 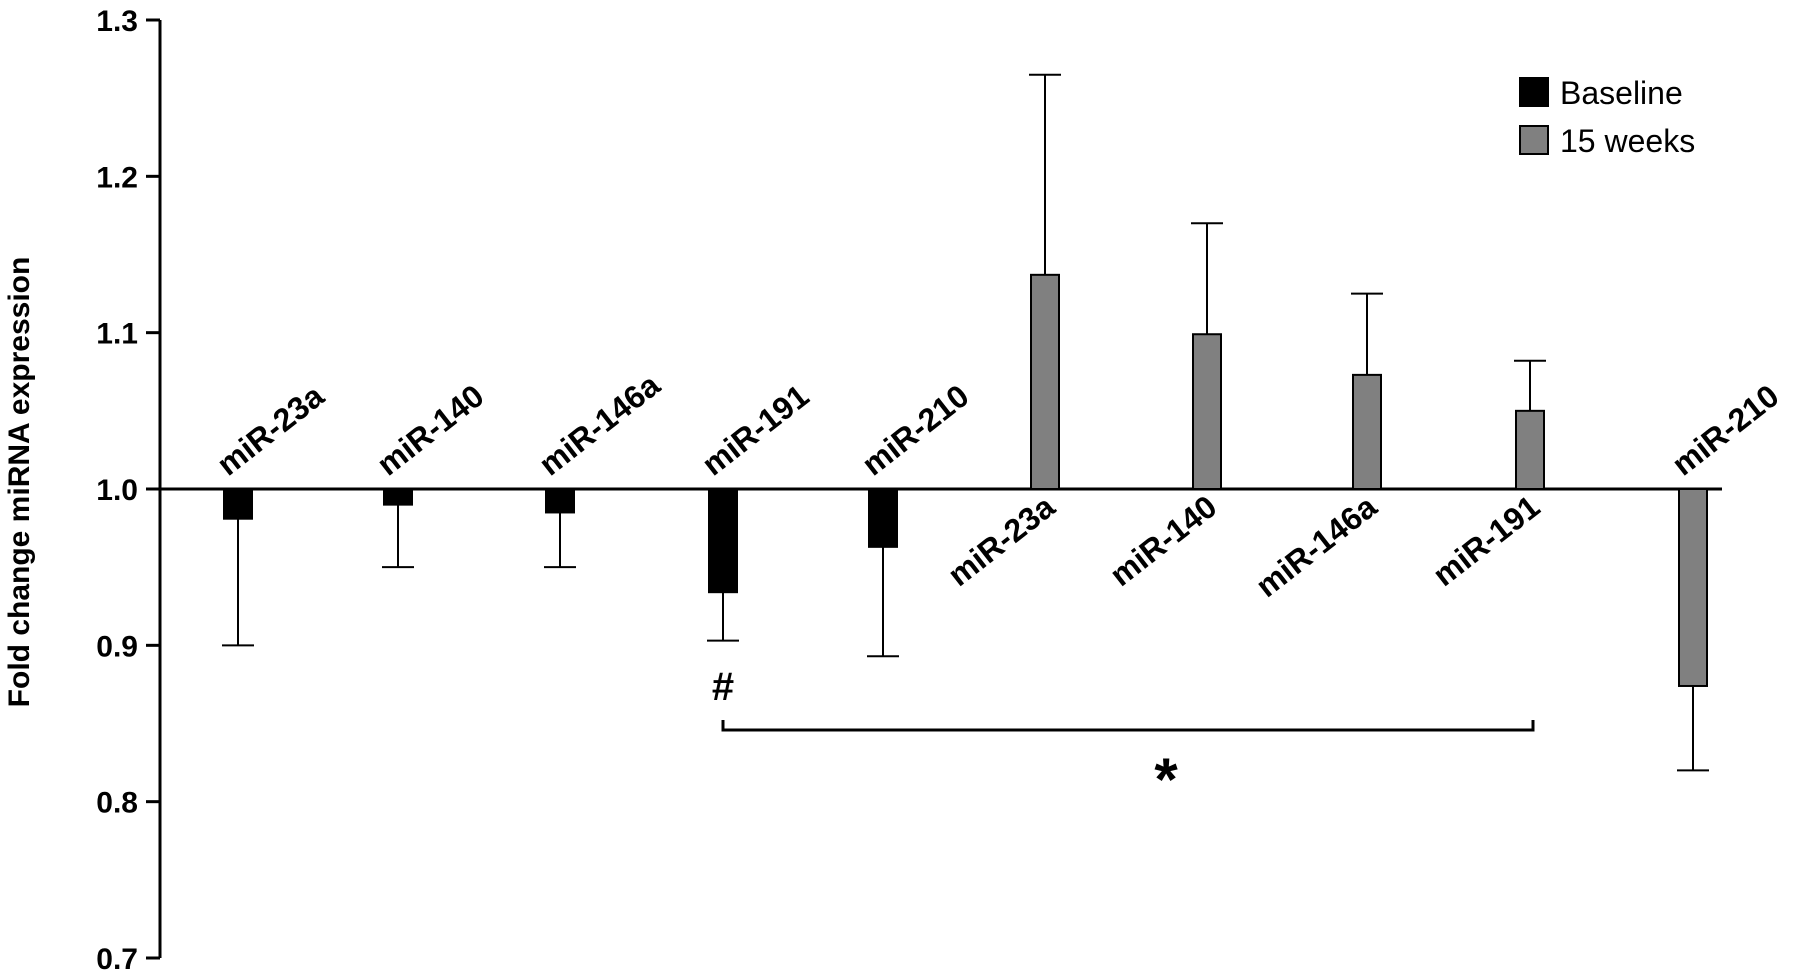 What do you see at coordinates (1607, 117) in the screenshot?
I see `legend: Baseline 15 weeks` at bounding box center [1607, 117].